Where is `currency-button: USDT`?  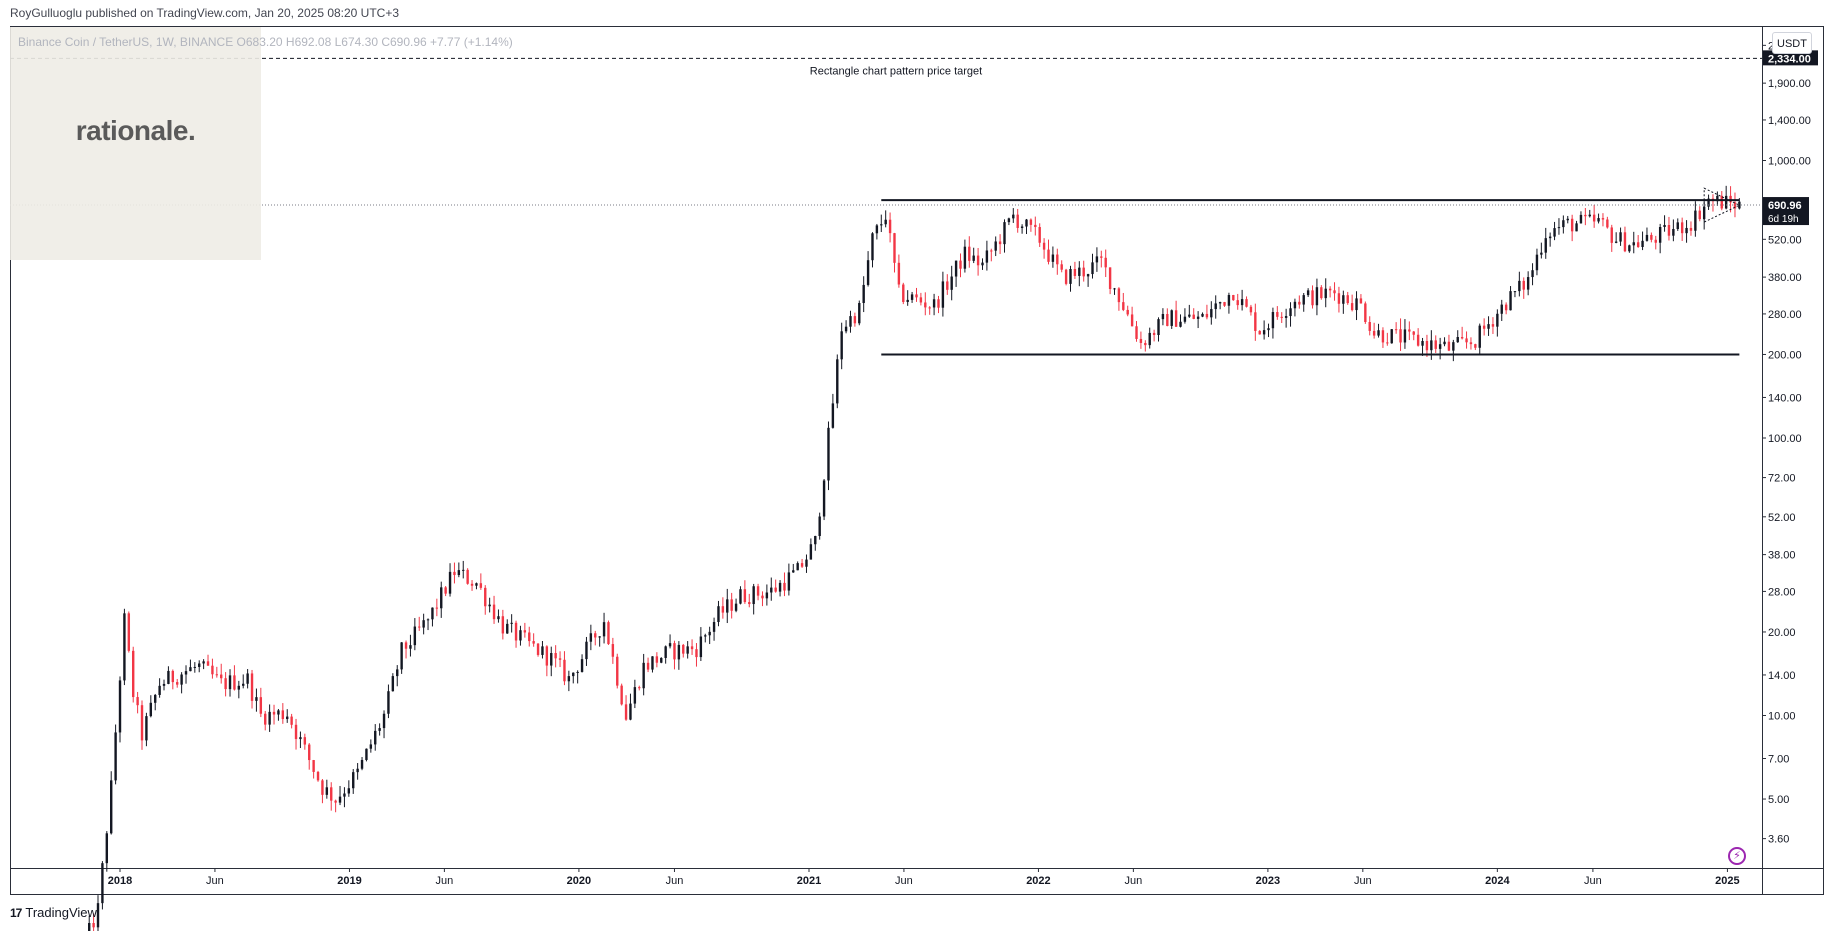 currency-button: USDT is located at coordinates (1792, 43).